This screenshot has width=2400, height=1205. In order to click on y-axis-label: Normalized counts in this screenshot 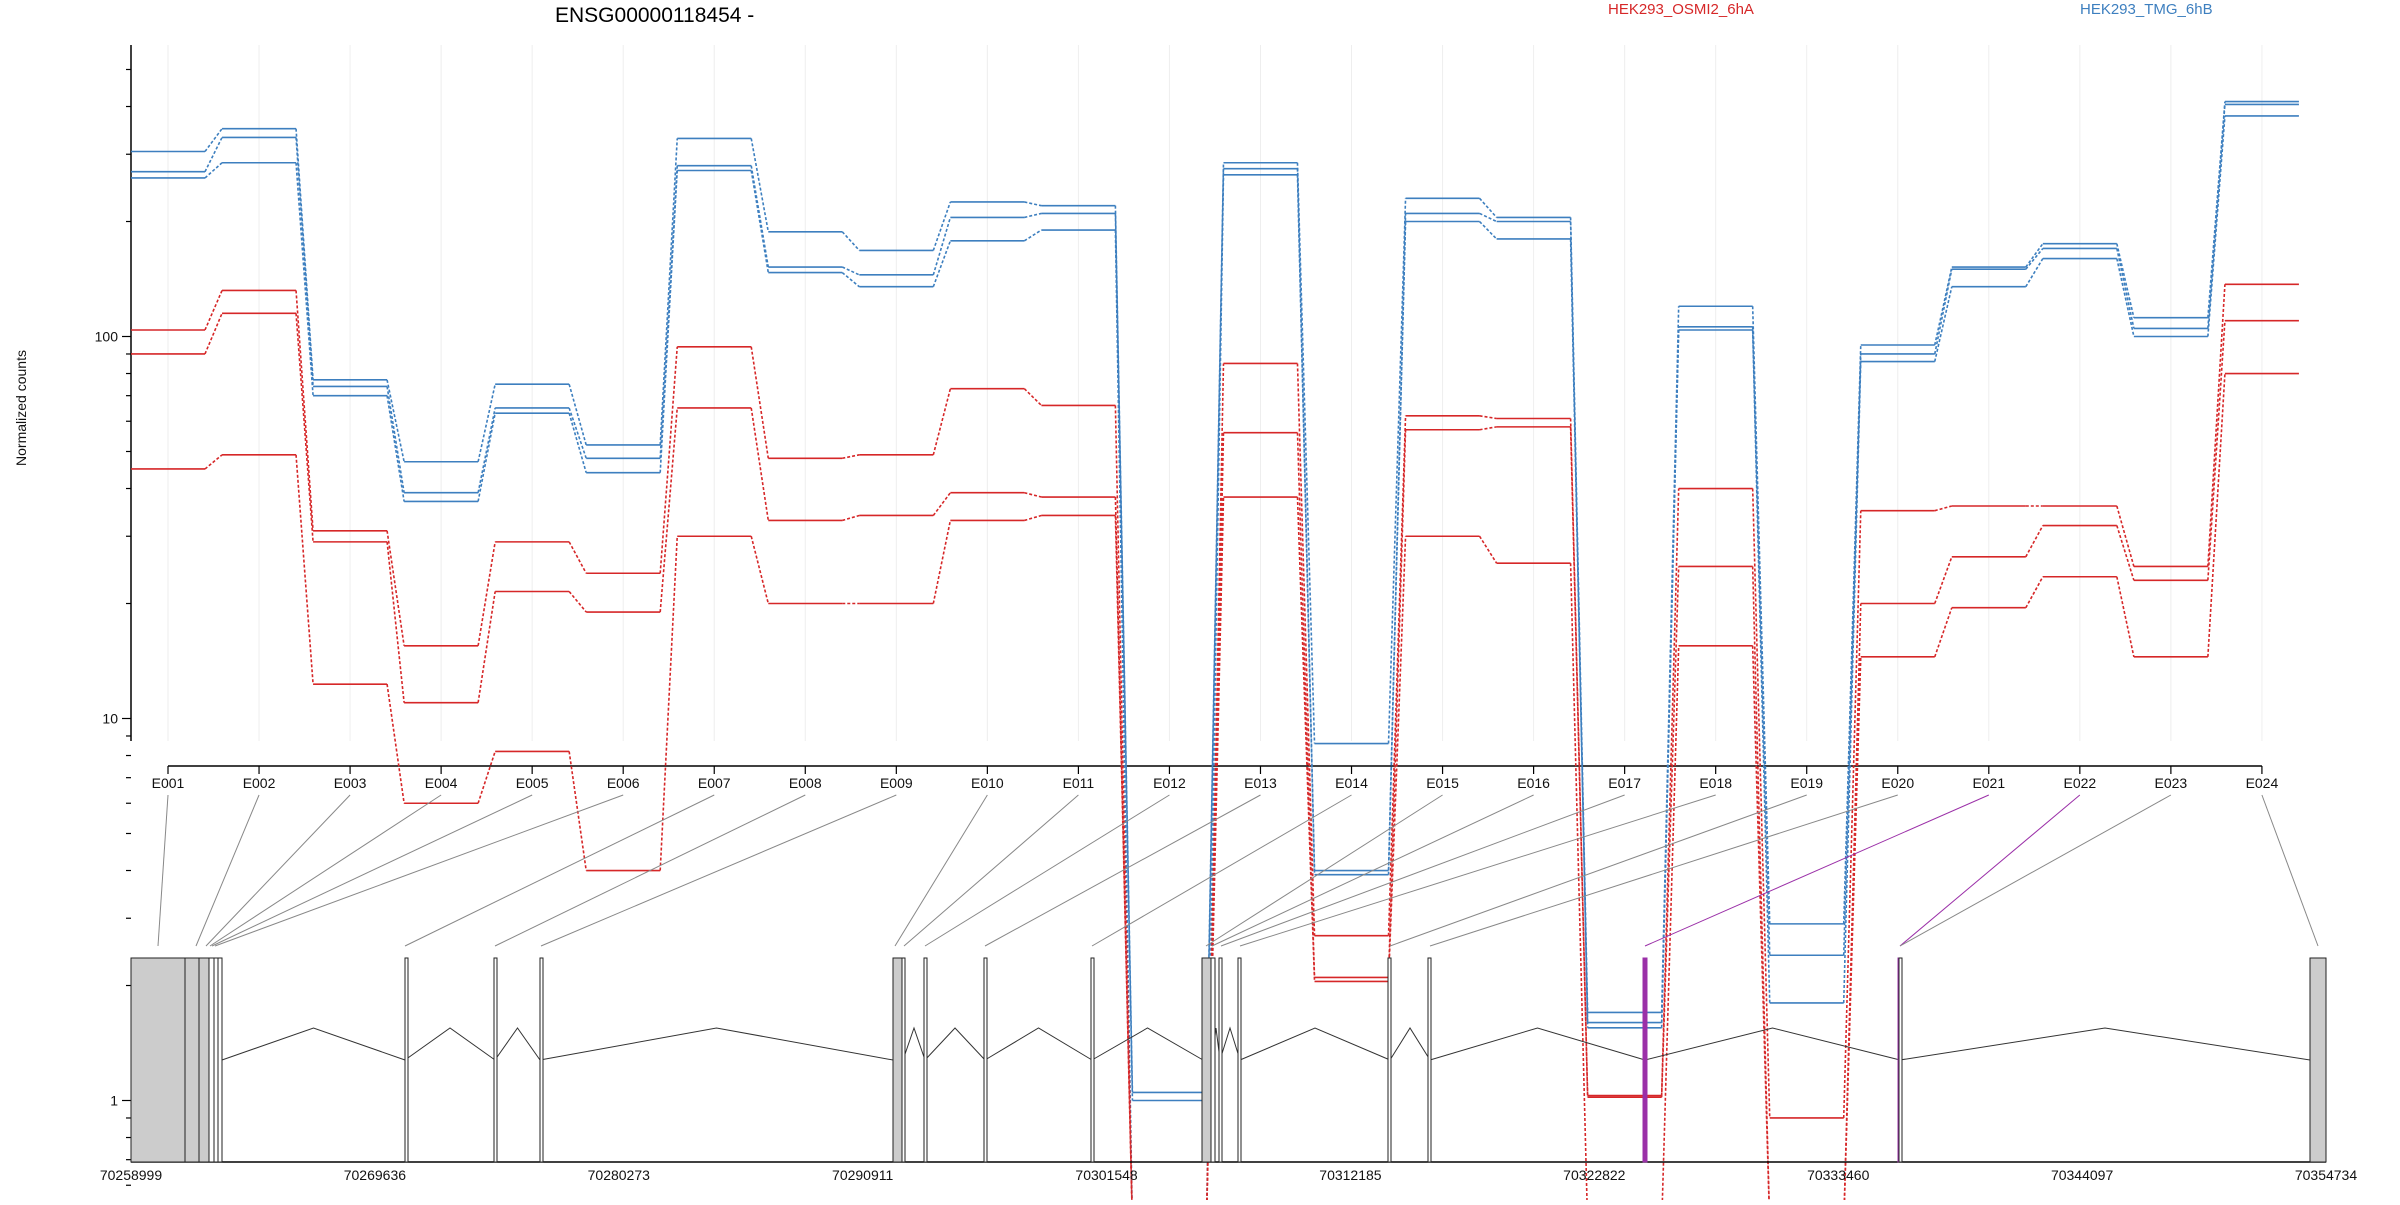, I will do `click(21, 408)`.